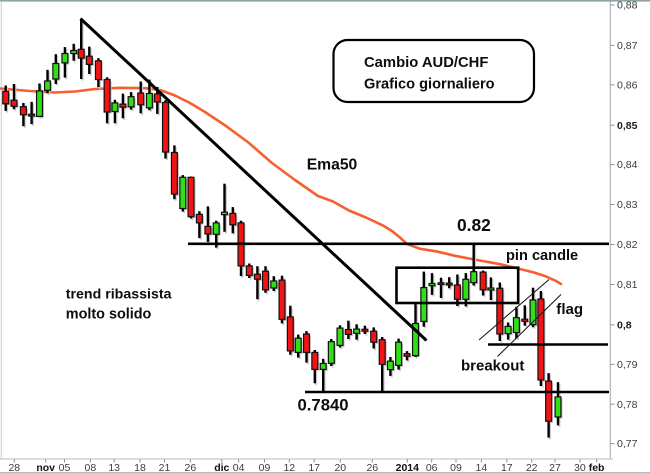 This screenshot has height=474, width=650. Describe the element at coordinates (221, 468) in the screenshot. I see `svg-text: dic` at that location.